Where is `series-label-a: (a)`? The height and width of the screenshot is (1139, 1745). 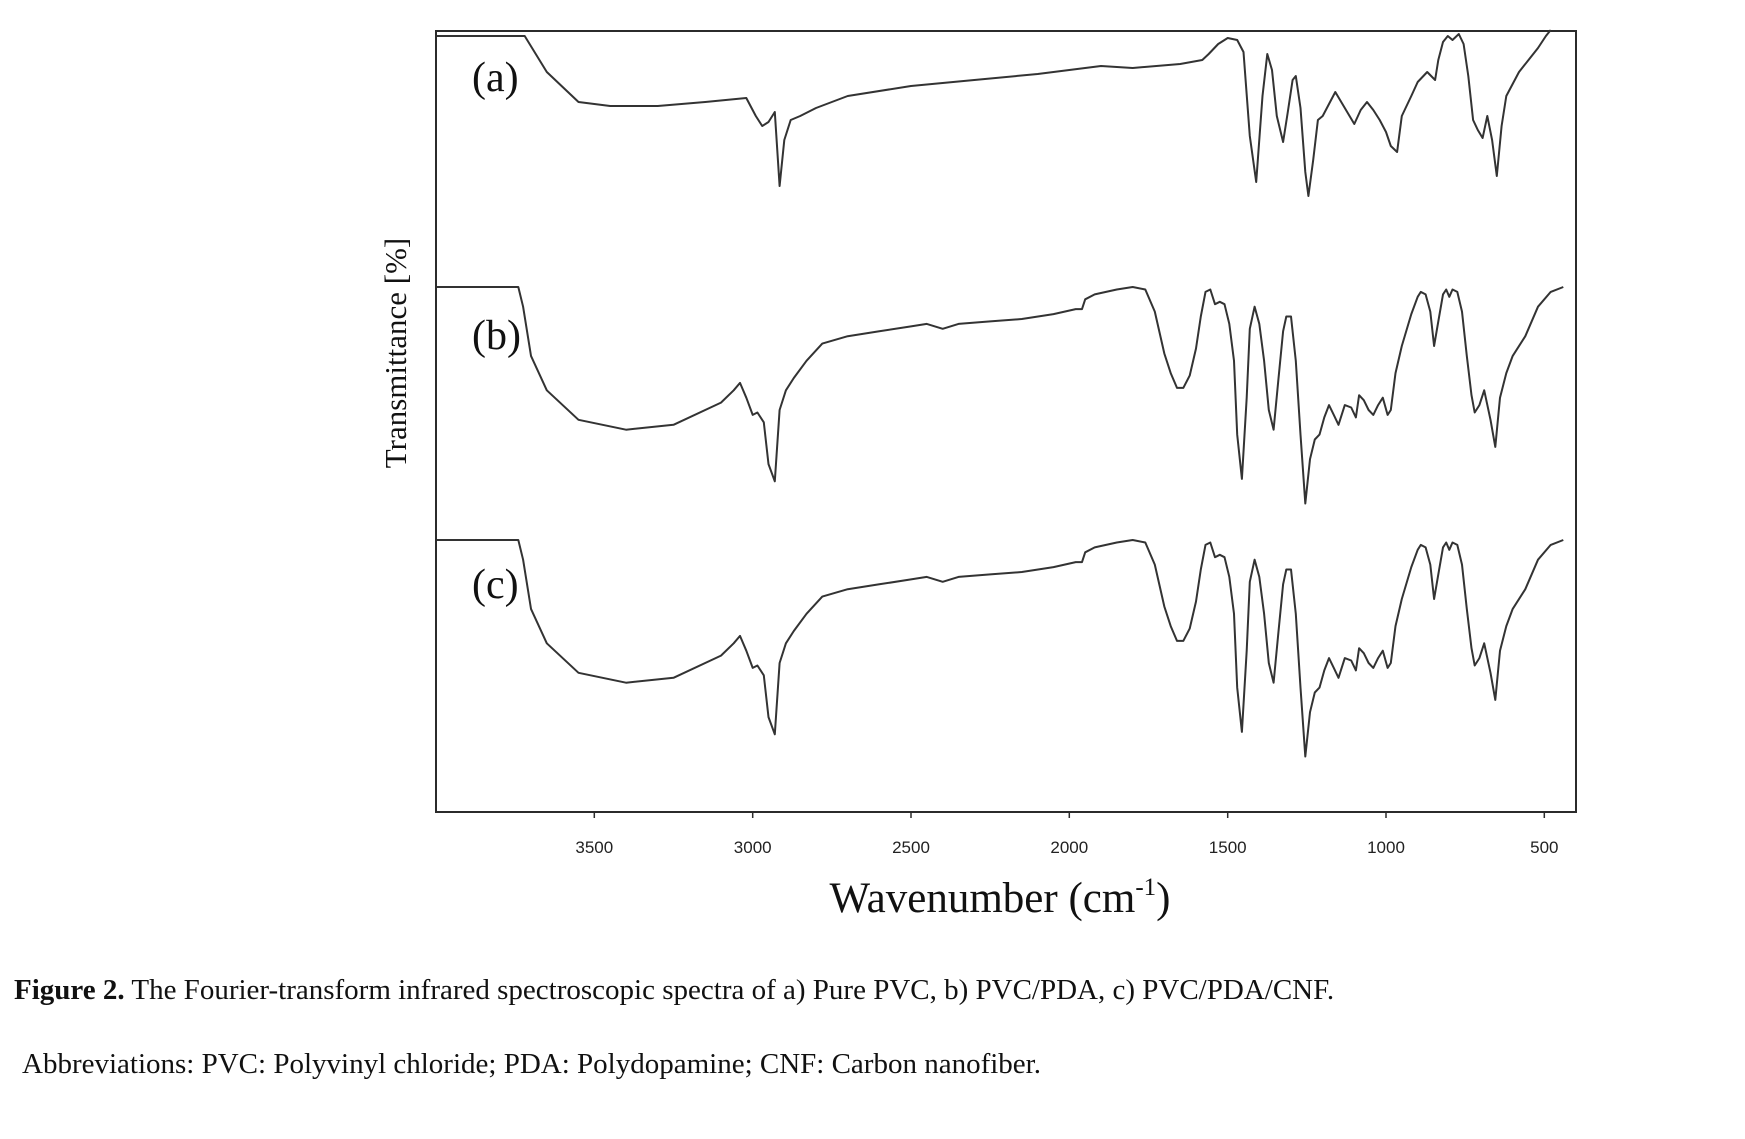 series-label-a: (a) is located at coordinates (495, 78).